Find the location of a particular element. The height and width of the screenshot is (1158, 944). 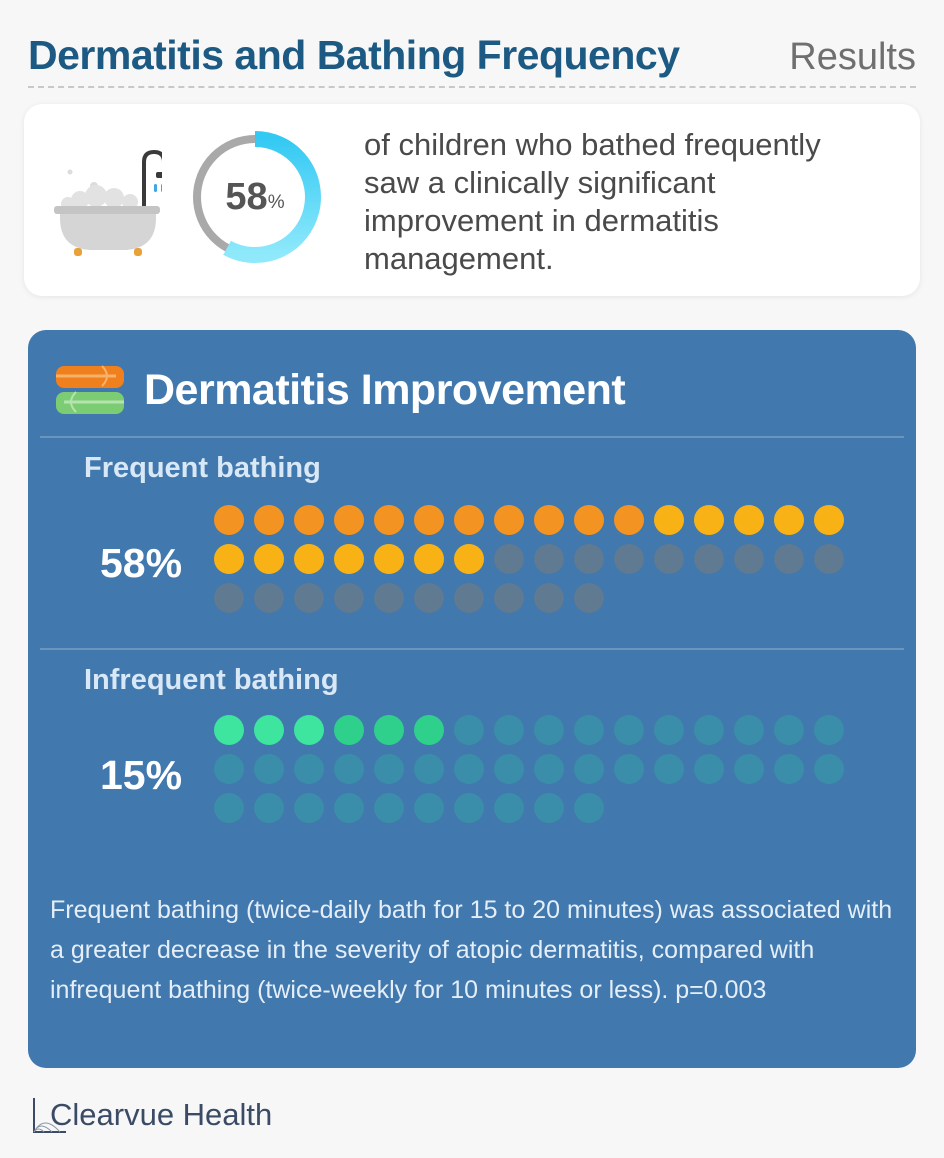

dot-grid-infrequent is located at coordinates (534, 770).